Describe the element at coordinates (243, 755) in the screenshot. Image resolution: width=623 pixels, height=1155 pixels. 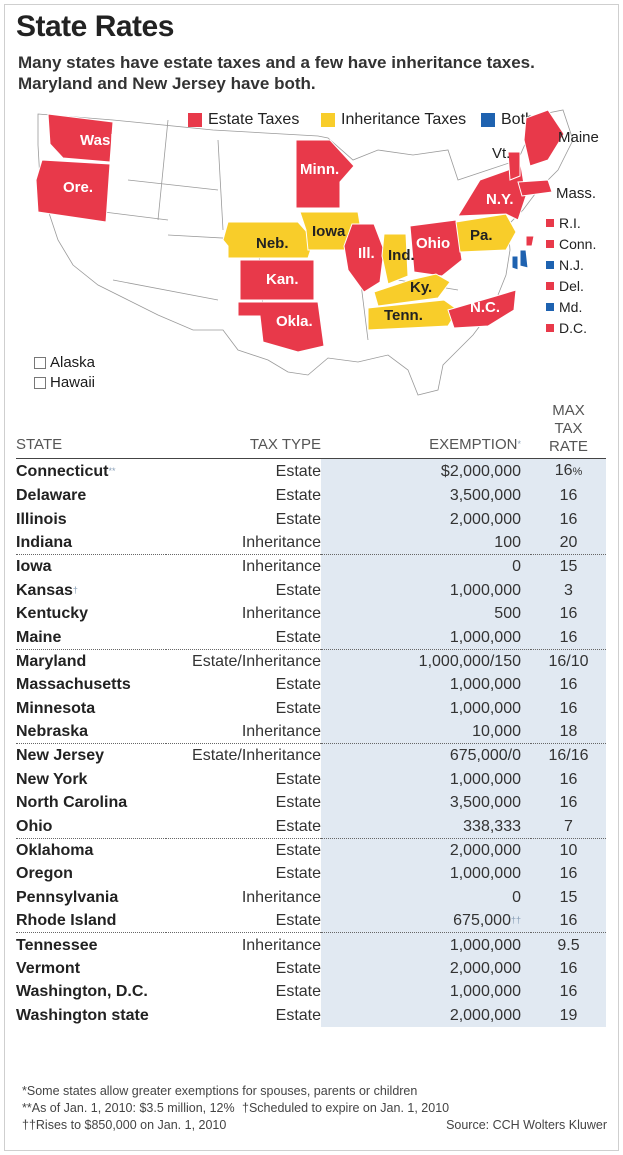
I see `cell-tax-type: Estate/Inheritance` at that location.